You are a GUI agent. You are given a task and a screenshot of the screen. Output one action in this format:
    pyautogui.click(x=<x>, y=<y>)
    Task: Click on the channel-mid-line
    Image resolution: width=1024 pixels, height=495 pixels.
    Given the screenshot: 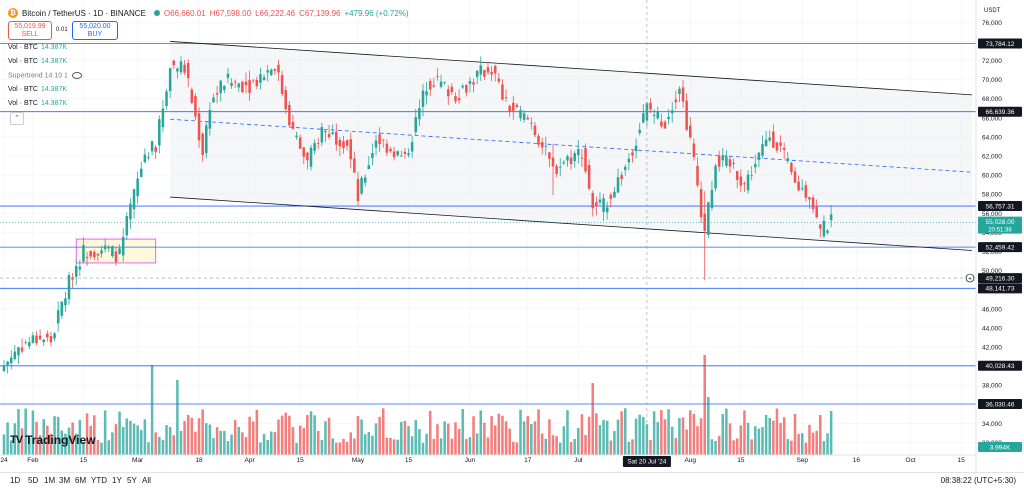 What is the action you would take?
    pyautogui.click(x=571, y=145)
    